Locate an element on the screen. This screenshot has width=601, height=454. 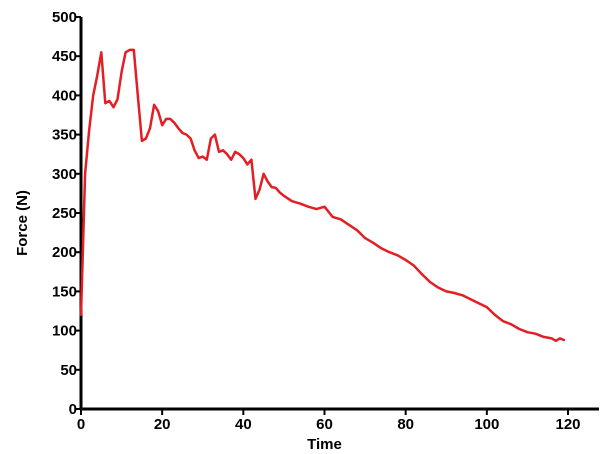
y-tick-label: 150 is located at coordinates (64, 291).